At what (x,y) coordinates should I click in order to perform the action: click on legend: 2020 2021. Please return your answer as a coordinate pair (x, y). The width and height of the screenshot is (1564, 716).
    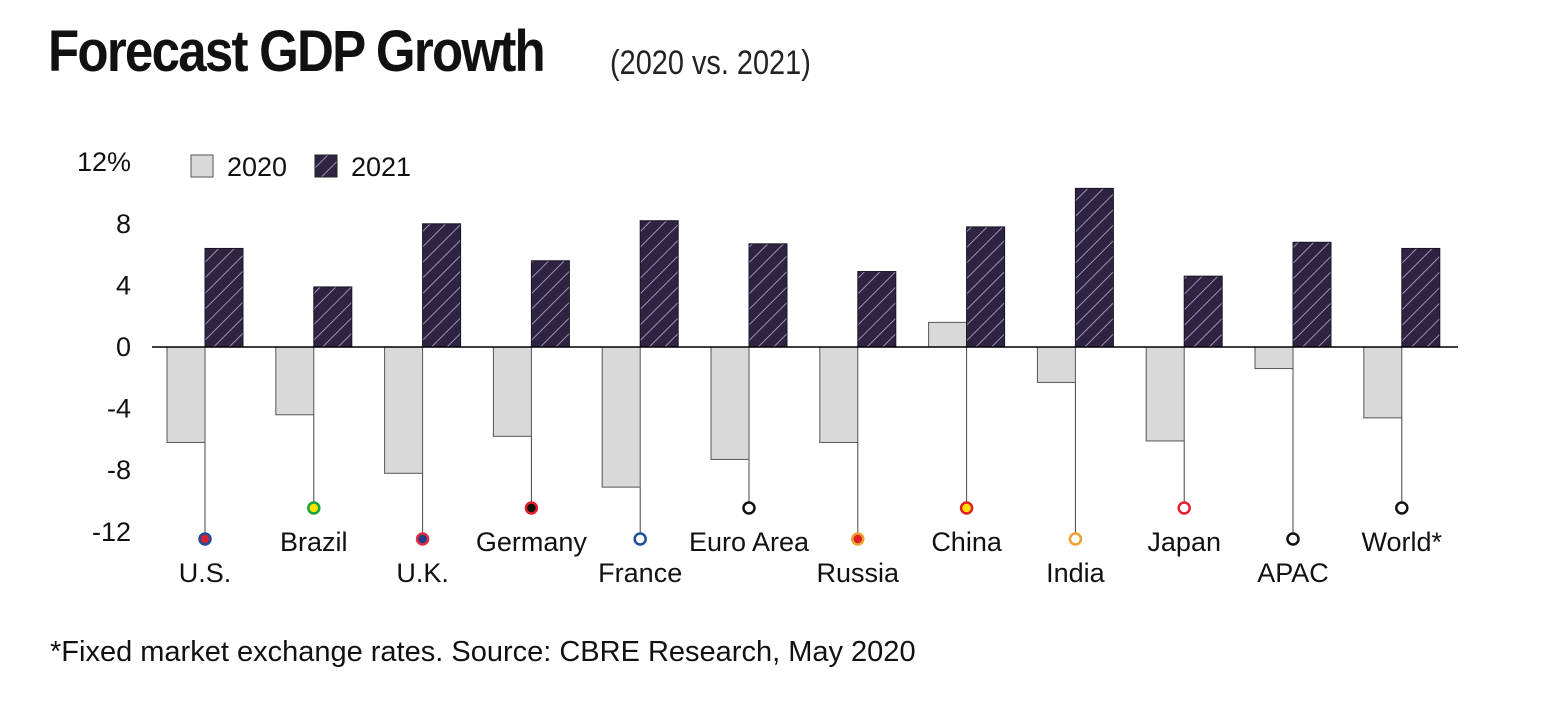
    Looking at the image, I should click on (300, 167).